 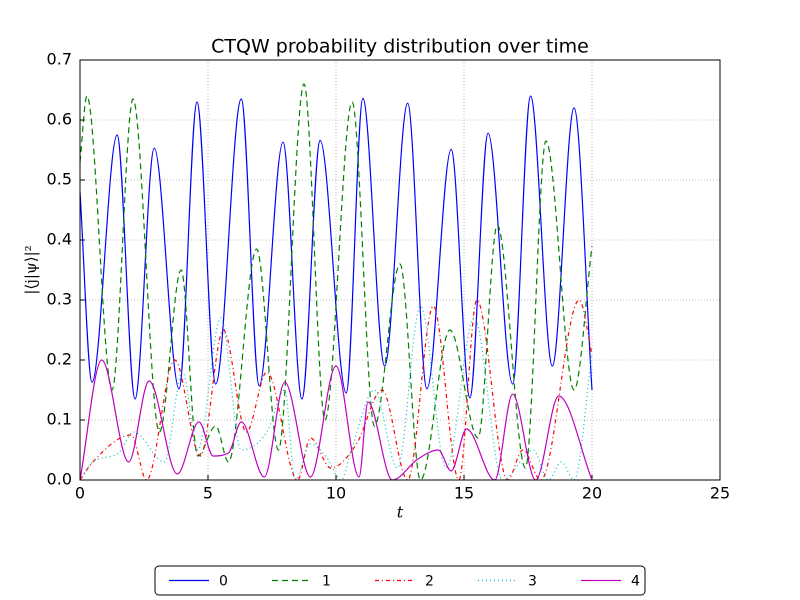 What do you see at coordinates (429, 582) in the screenshot?
I see `legend-label: 2` at bounding box center [429, 582].